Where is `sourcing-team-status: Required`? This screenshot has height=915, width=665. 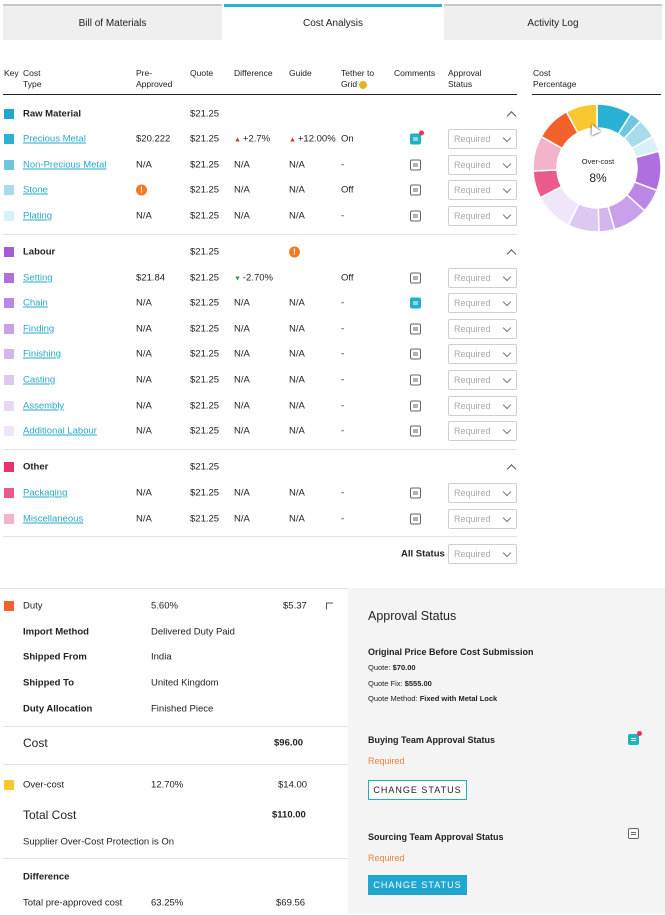
sourcing-team-status: Required is located at coordinates (386, 858).